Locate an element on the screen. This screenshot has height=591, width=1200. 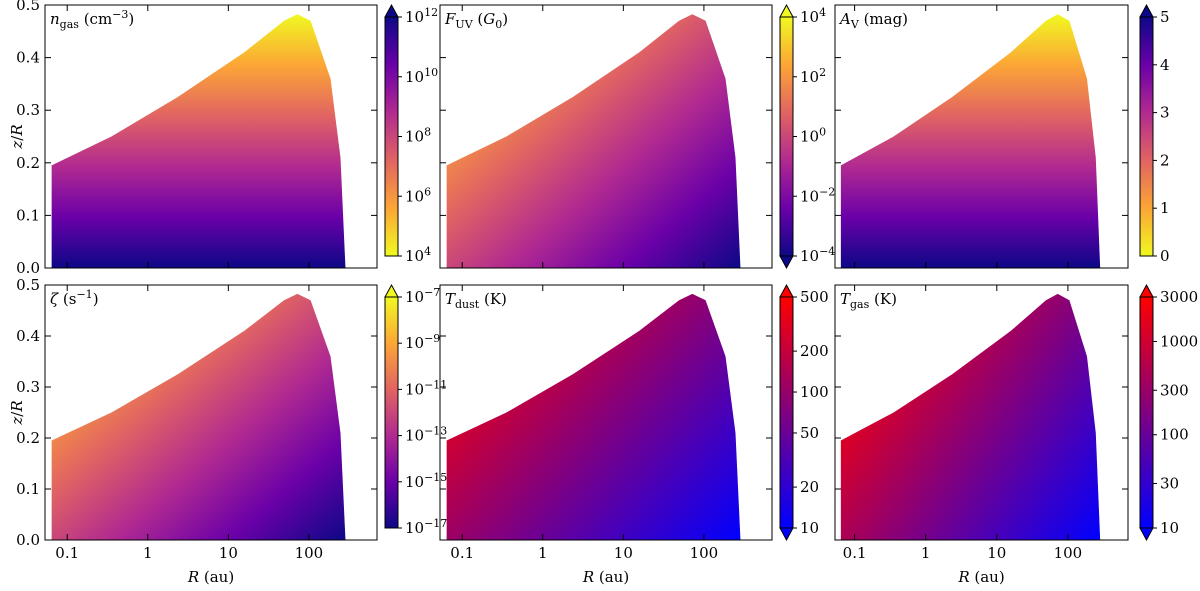
panel-title: ngas (cm−3) is located at coordinates (92, 19).